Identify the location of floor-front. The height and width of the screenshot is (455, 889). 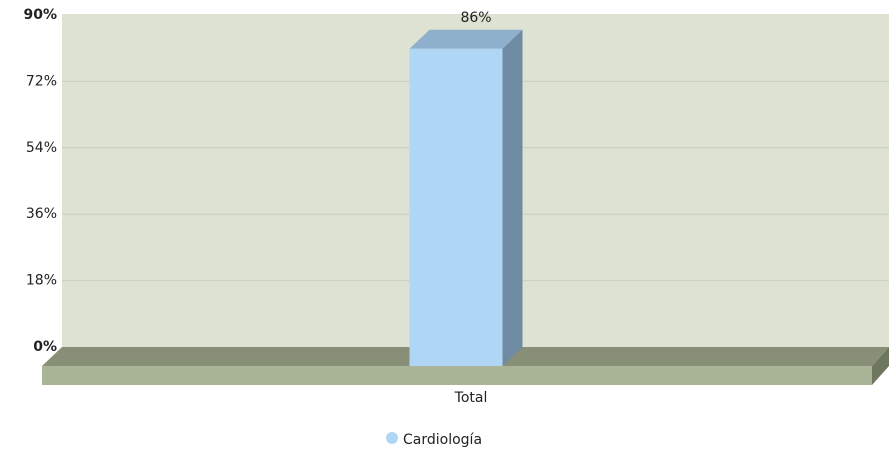
(457, 375).